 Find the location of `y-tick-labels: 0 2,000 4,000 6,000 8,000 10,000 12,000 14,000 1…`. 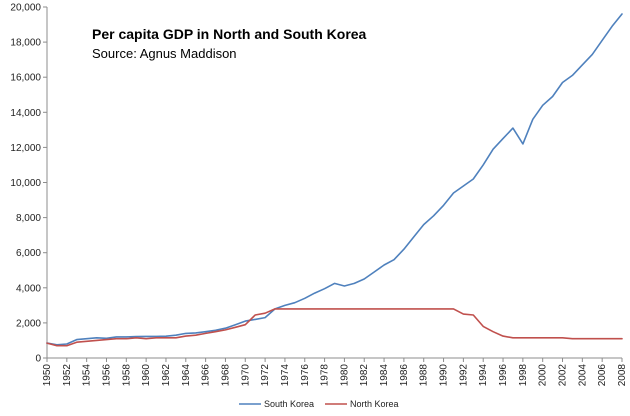

y-tick-labels: 0 2,000 4,000 6,000 8,000 10,000 12,000 14,000 1… is located at coordinates (28, 184).